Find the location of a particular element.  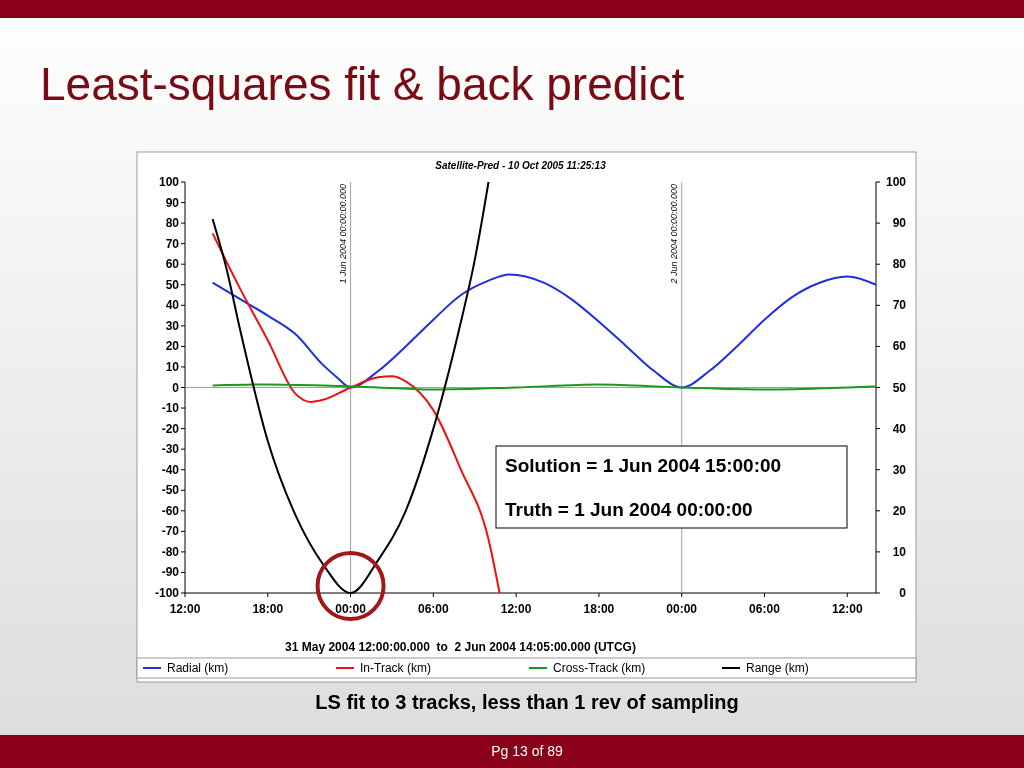

chart-subtitle: Satellite-Pred - 10 Oct 2005 11:25:13 is located at coordinates (521, 165).